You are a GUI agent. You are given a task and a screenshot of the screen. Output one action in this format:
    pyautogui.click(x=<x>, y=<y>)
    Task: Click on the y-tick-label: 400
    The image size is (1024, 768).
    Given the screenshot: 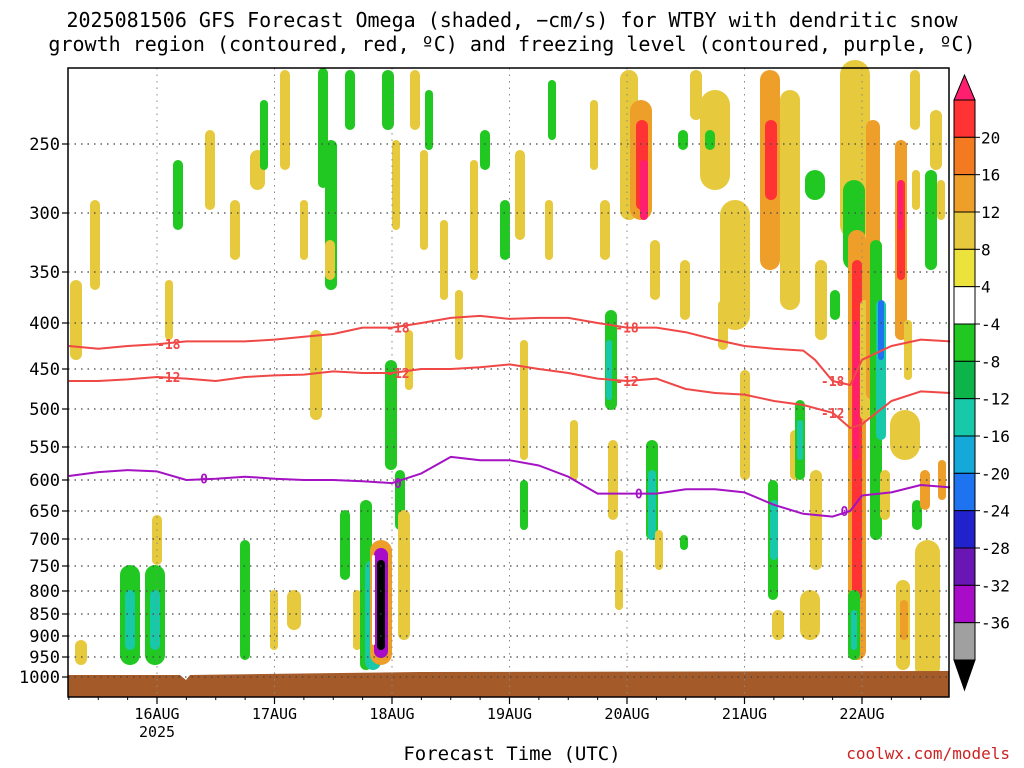 What is the action you would take?
    pyautogui.click(x=44, y=324)
    